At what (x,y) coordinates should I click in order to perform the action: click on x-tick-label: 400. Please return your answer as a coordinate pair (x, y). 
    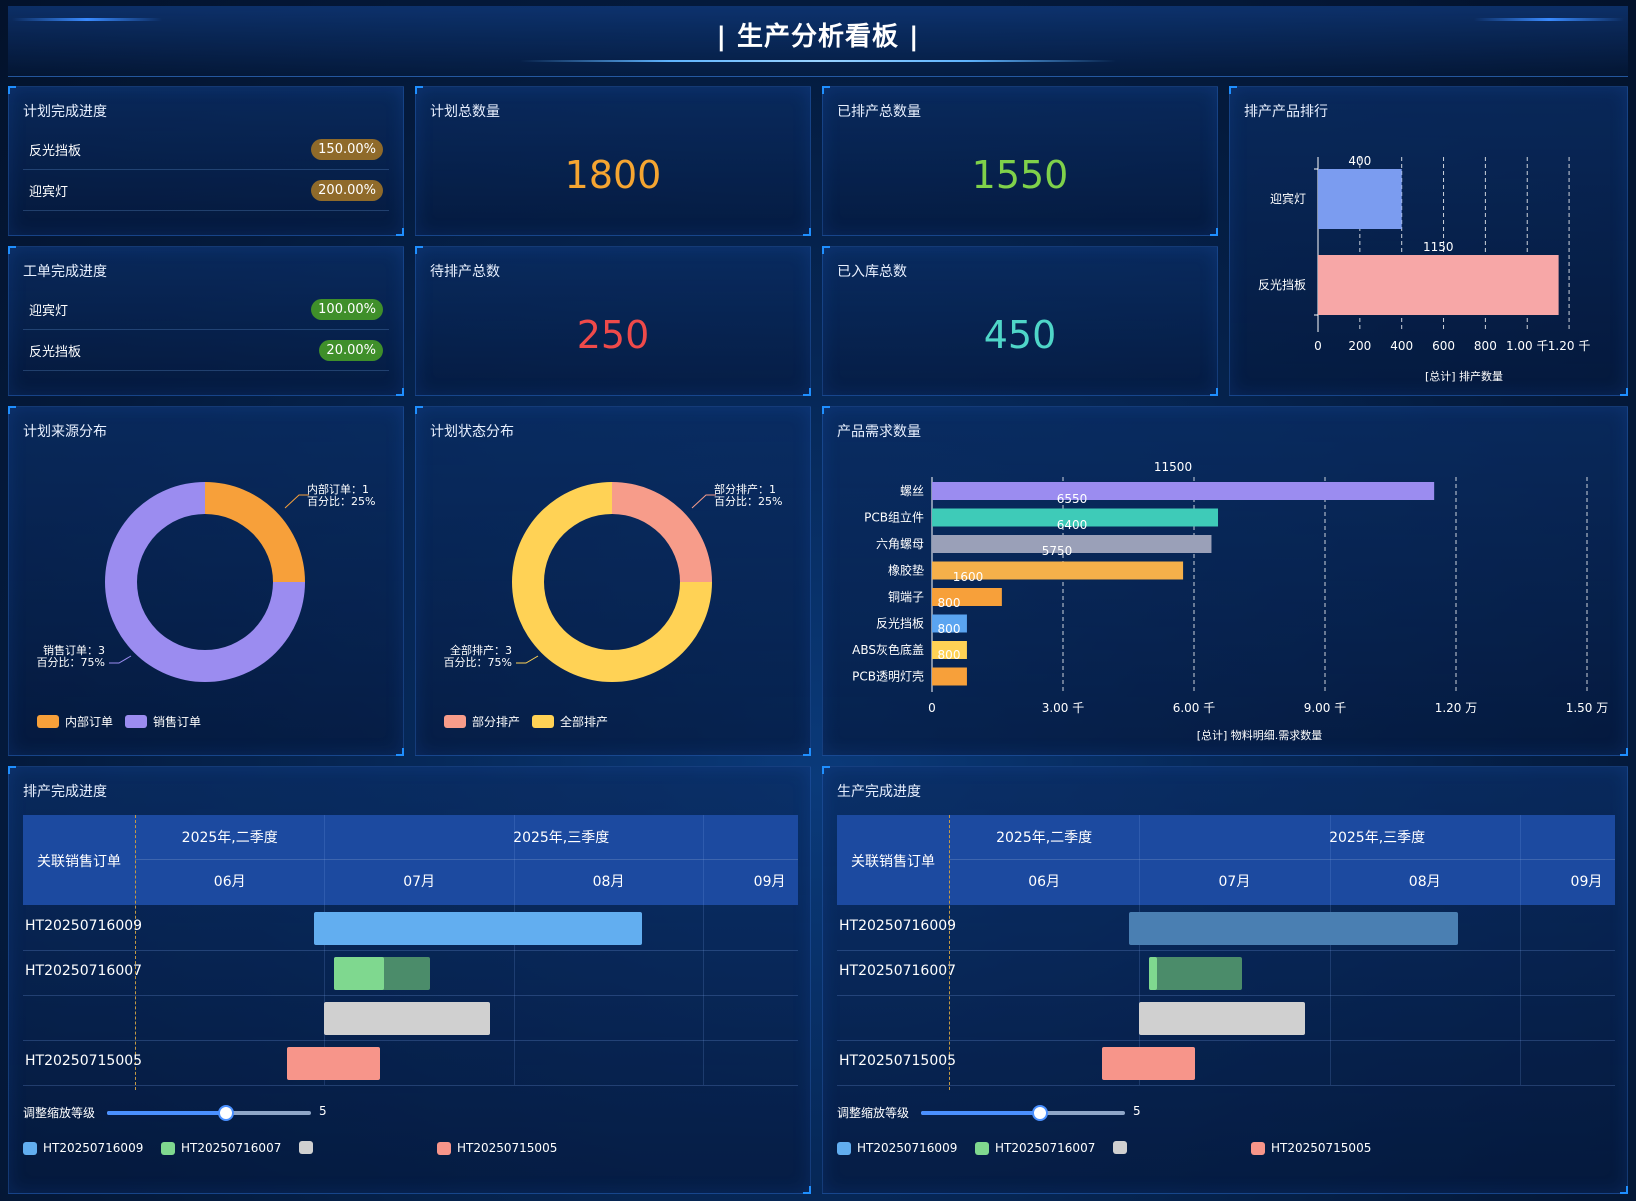
    Looking at the image, I should click on (1401, 346).